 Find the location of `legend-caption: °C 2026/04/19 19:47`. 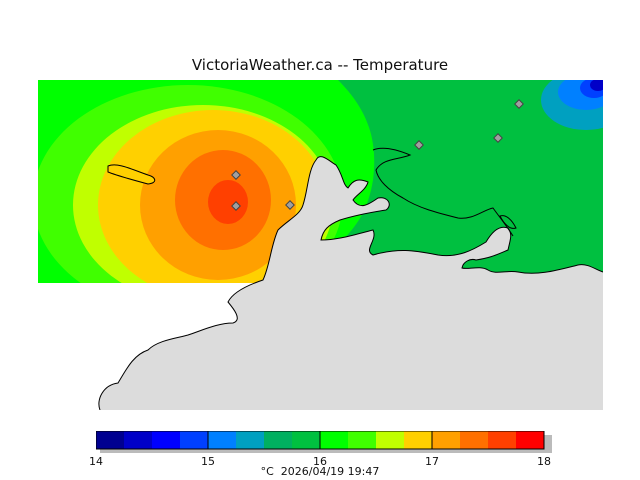

legend-caption: °C 2026/04/19 19:47 is located at coordinates (320, 471).